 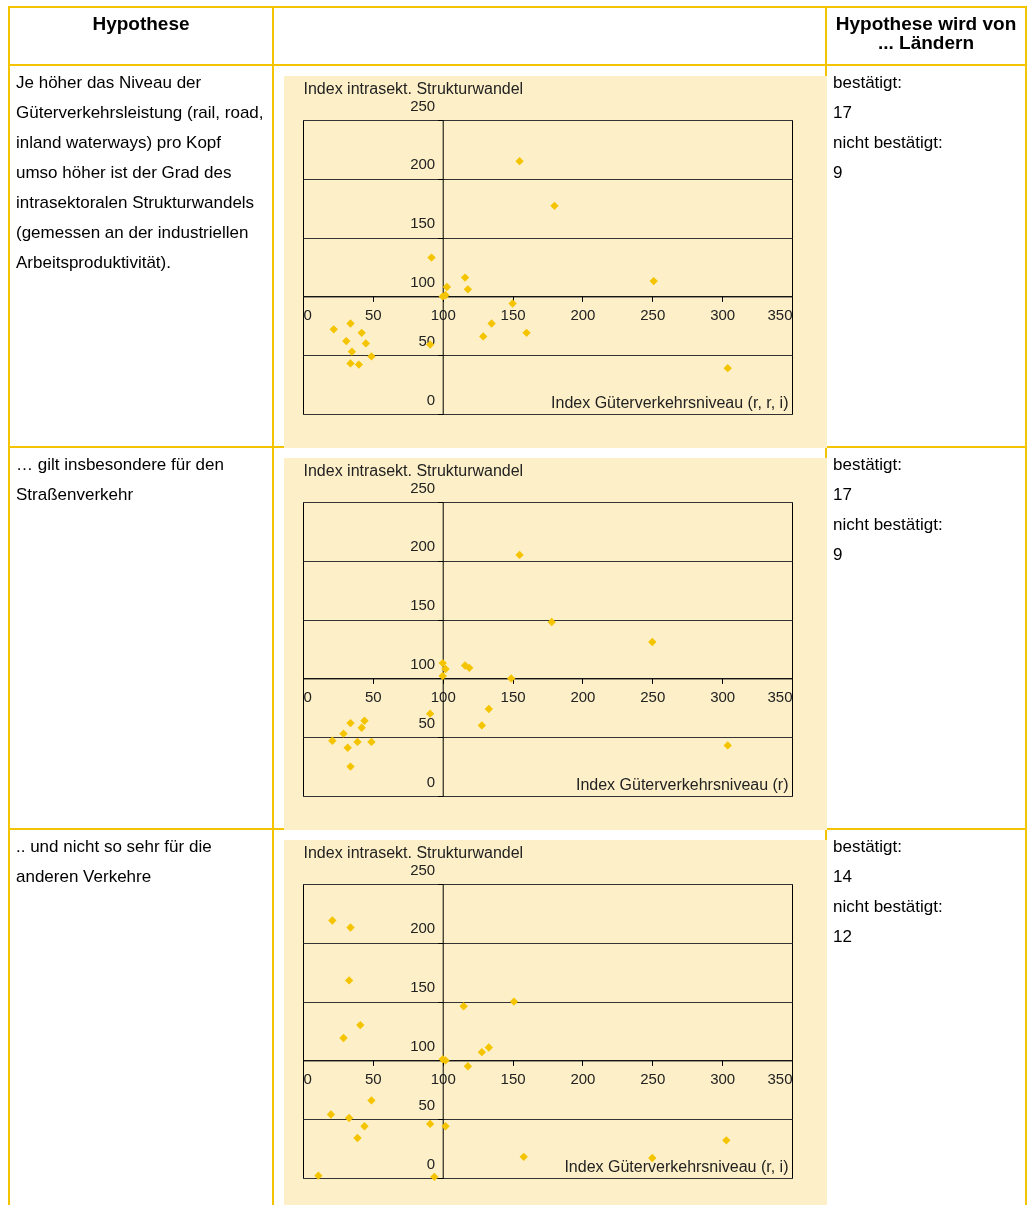 I want to click on x-axis-title: Index Güterverkehrsniveau (r), so click(x=682, y=784).